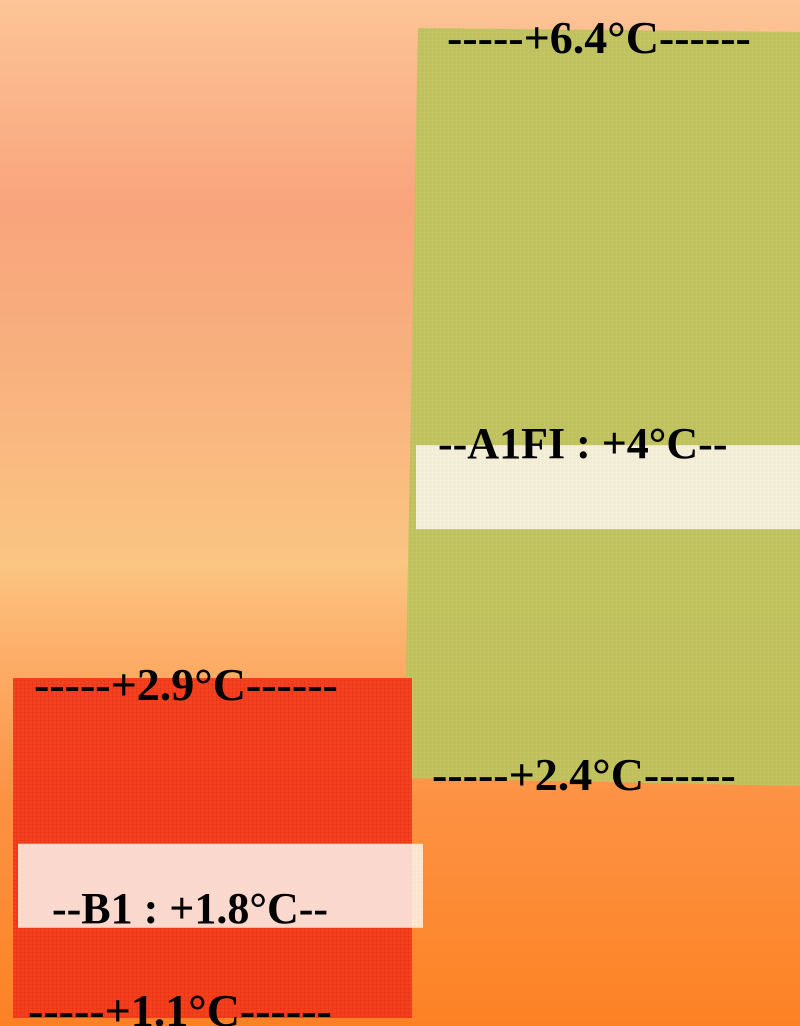 This screenshot has height=1026, width=800. What do you see at coordinates (608, 487) in the screenshot?
I see `best-box-a1fi` at bounding box center [608, 487].